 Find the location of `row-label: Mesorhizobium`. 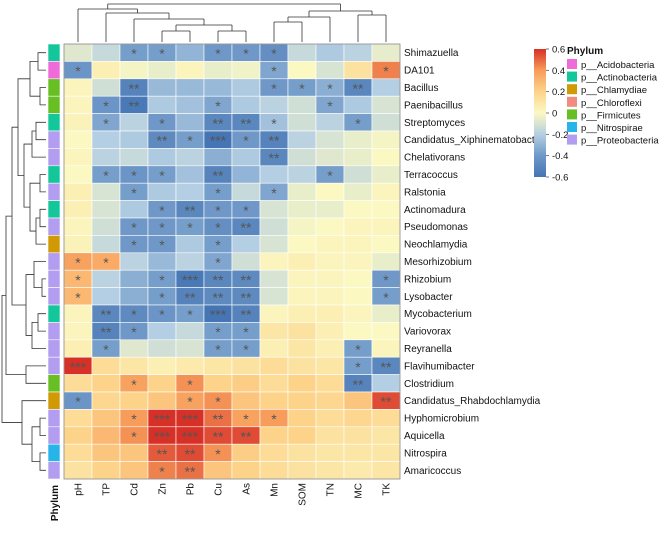

row-label: Mesorhizobium is located at coordinates (438, 262).